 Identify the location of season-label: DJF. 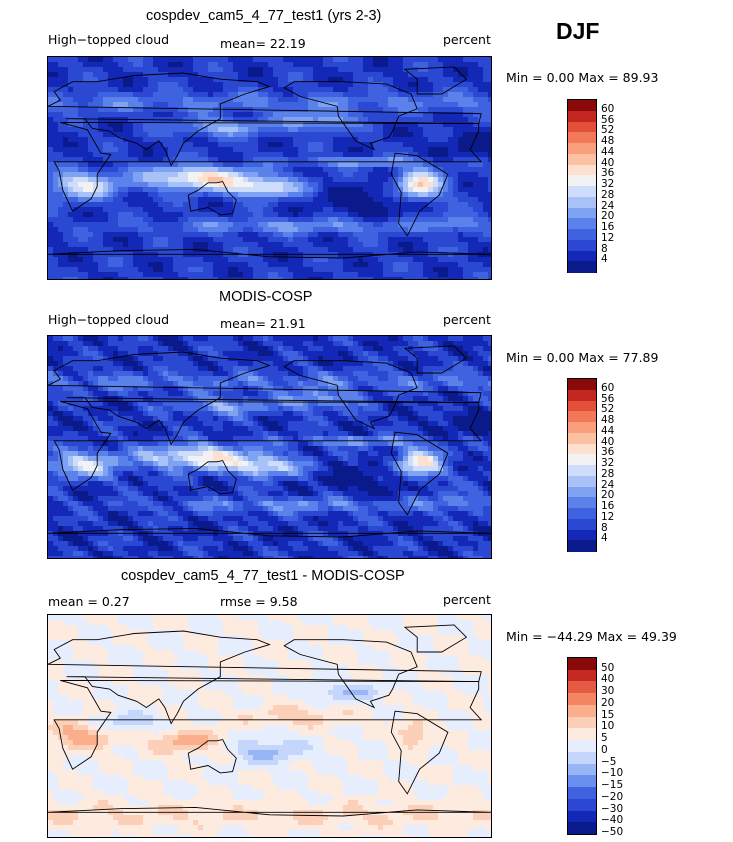
(578, 31).